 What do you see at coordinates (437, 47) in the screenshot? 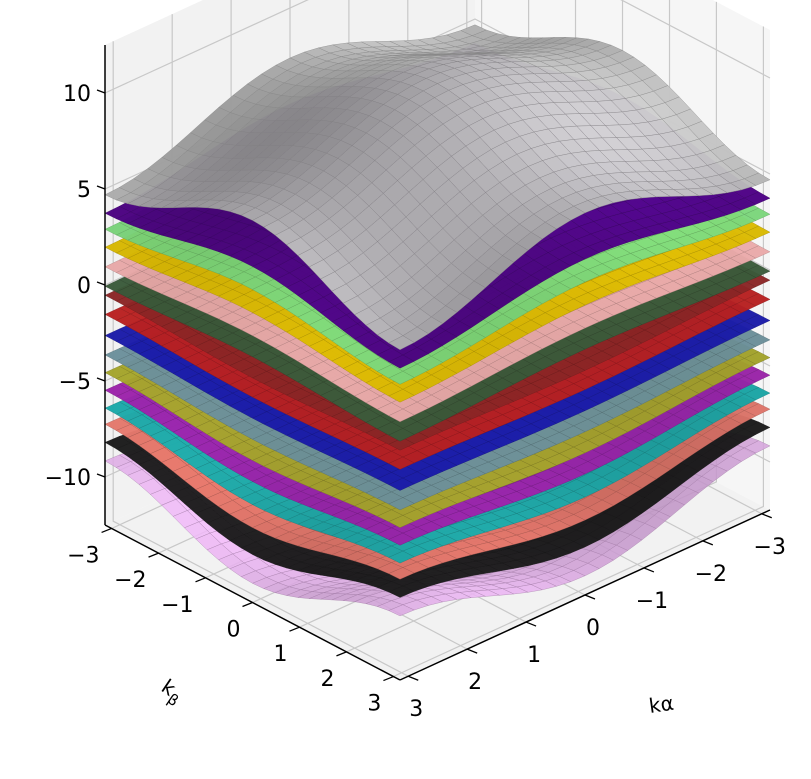
I see `grid-line-z` at bounding box center [437, 47].